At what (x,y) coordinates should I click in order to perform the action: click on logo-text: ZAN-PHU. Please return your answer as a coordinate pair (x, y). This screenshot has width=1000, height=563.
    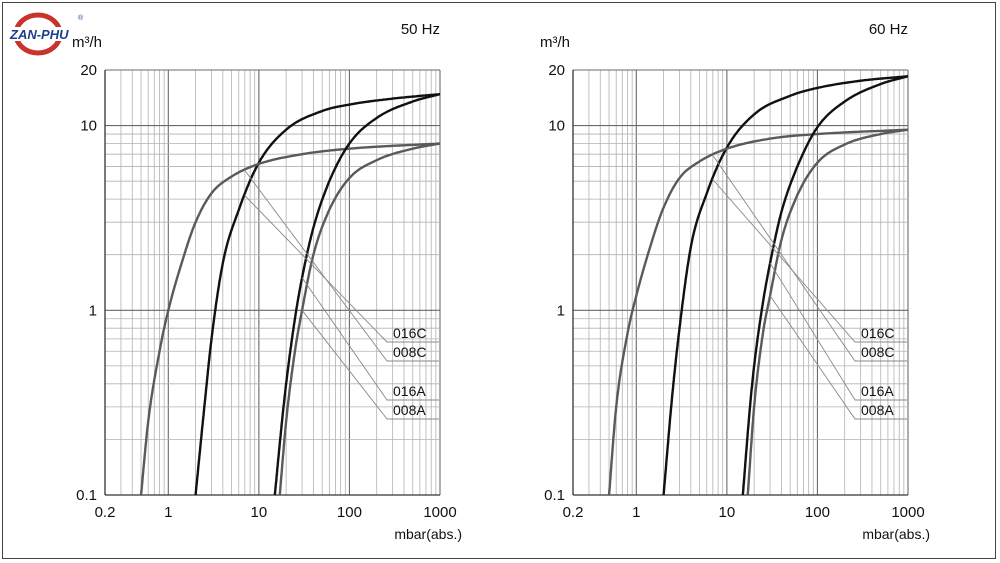
    Looking at the image, I should click on (39, 34).